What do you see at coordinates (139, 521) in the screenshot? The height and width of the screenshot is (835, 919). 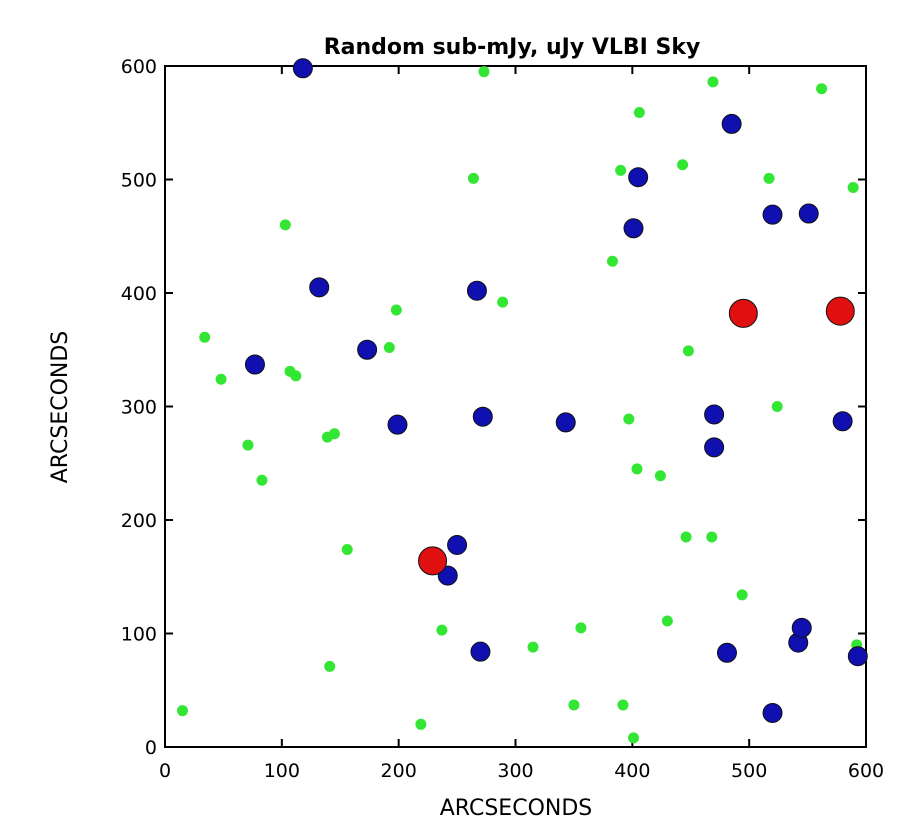 I see `y-tick-label: 200` at bounding box center [139, 521].